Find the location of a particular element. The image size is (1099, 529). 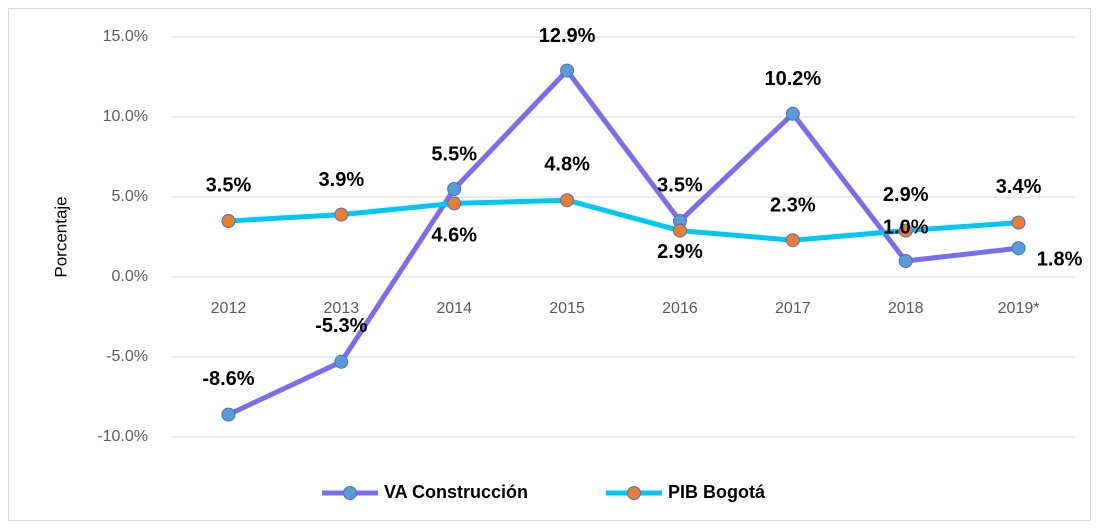

data-label: -5.3% is located at coordinates (341, 326).